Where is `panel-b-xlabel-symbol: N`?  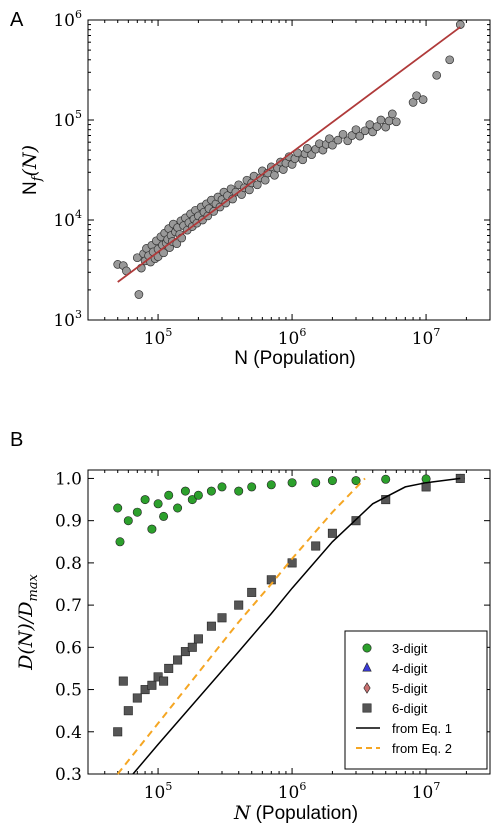 panel-b-xlabel-symbol: N is located at coordinates (242, 813).